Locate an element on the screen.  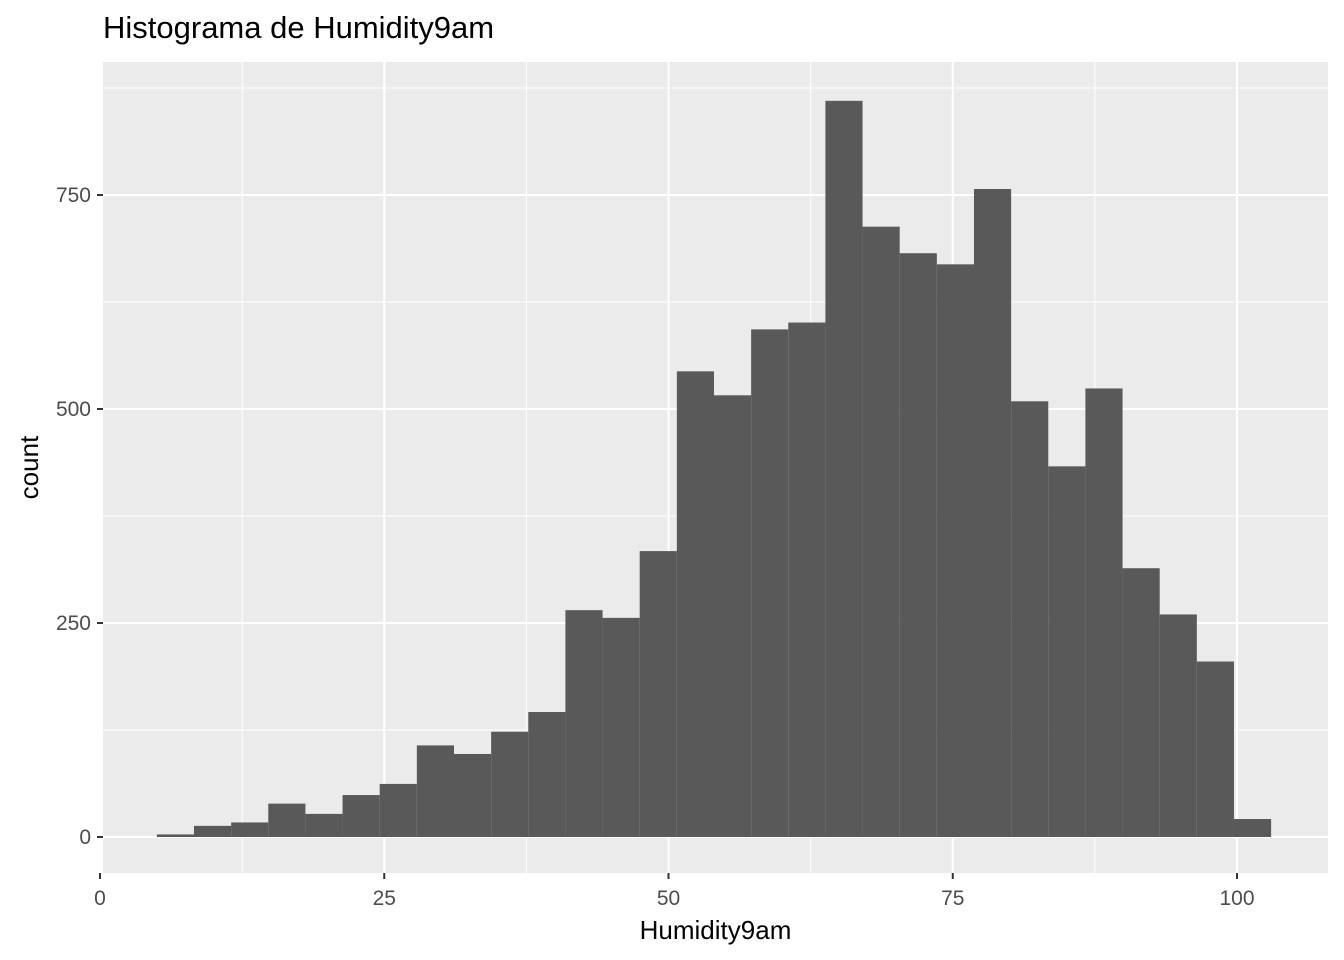
y-tick-label: 0 is located at coordinates (85, 837).